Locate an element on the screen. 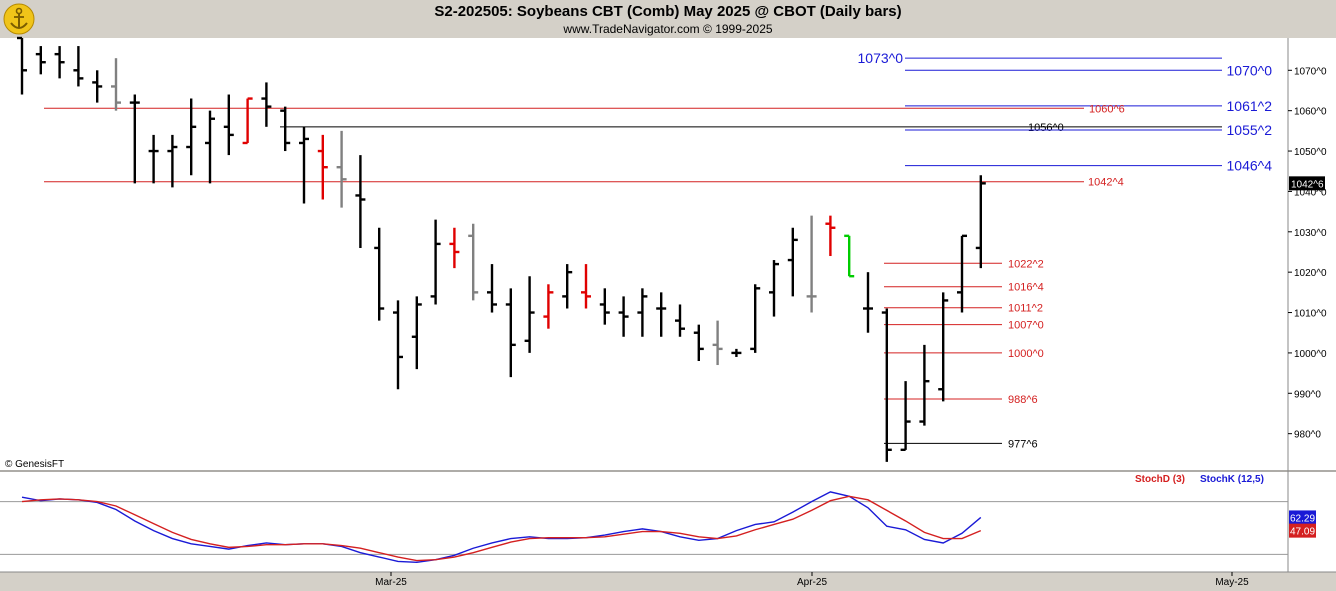 The width and height of the screenshot is (1336, 591). y-tick-label: 1040^0 is located at coordinates (1310, 192).